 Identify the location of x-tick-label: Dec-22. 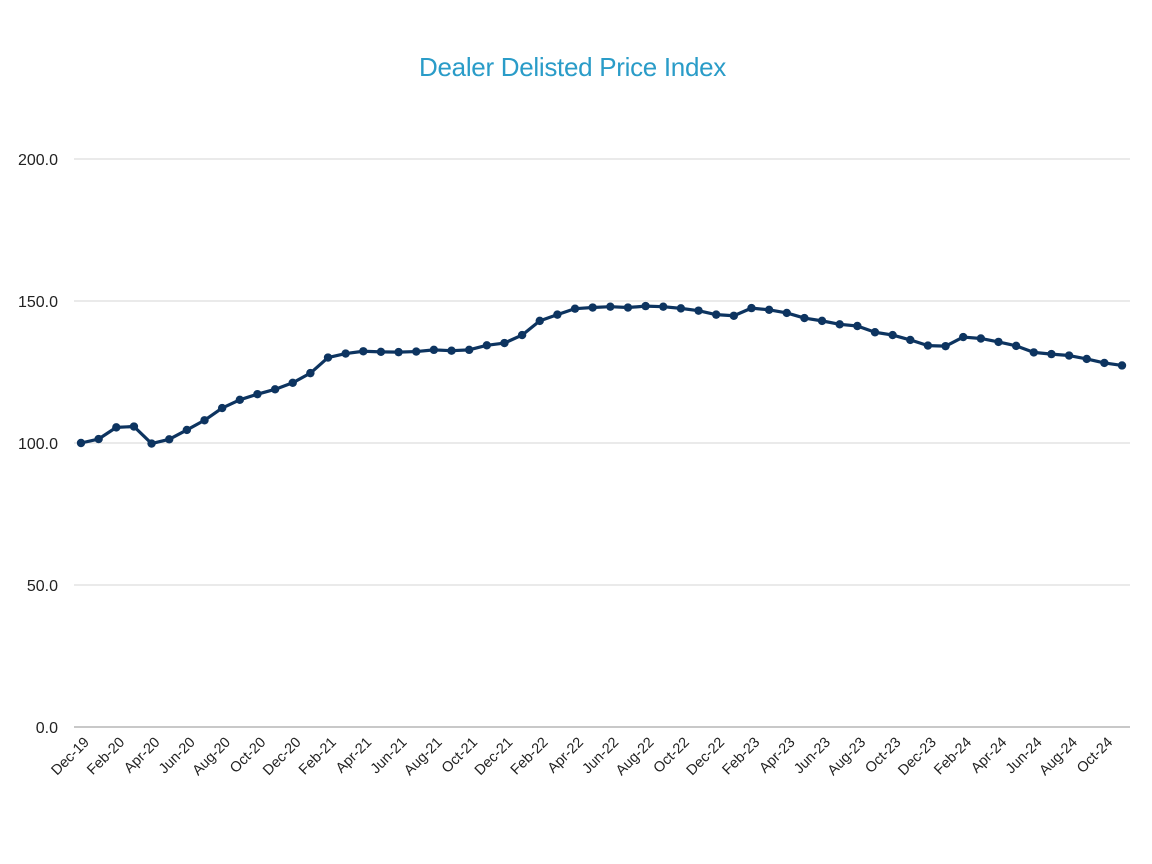
(706, 757).